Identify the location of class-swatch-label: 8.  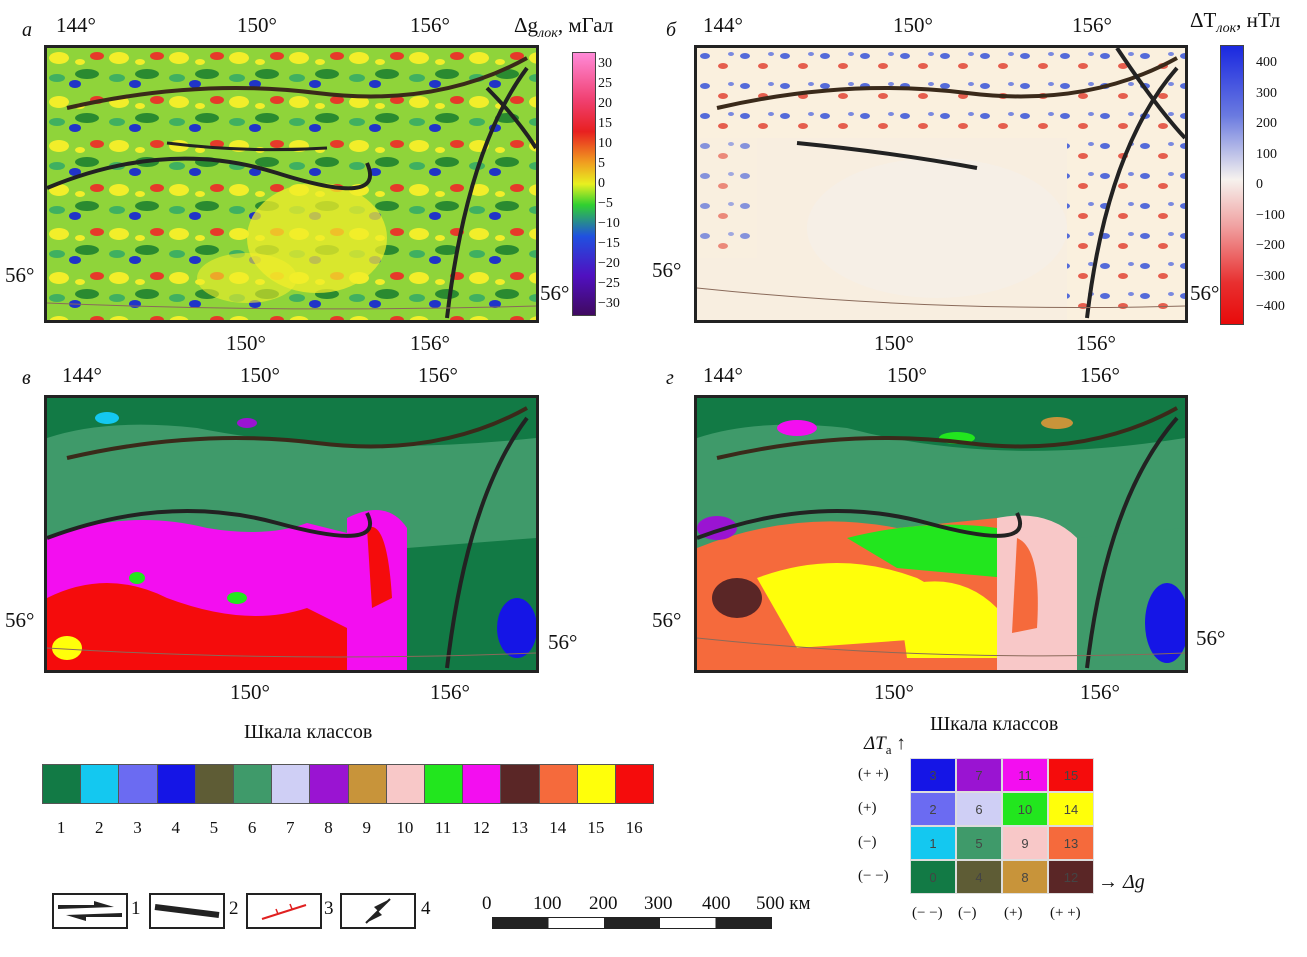
(328, 827).